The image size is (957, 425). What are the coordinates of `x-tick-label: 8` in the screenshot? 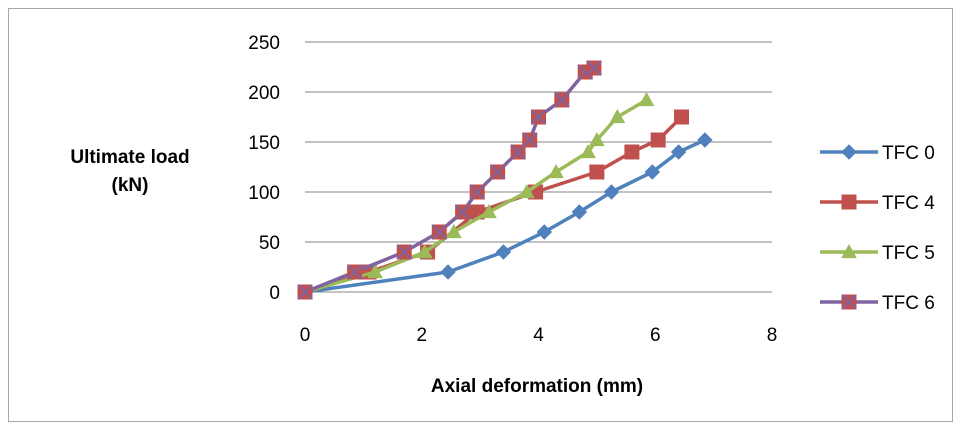 It's located at (772, 335).